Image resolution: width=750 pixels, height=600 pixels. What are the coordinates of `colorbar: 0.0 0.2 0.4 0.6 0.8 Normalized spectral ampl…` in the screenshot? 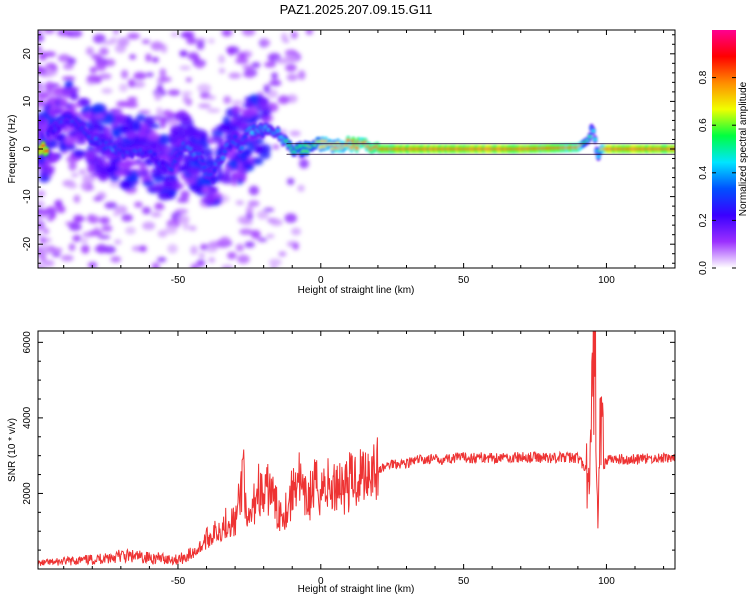 It's located at (723, 152).